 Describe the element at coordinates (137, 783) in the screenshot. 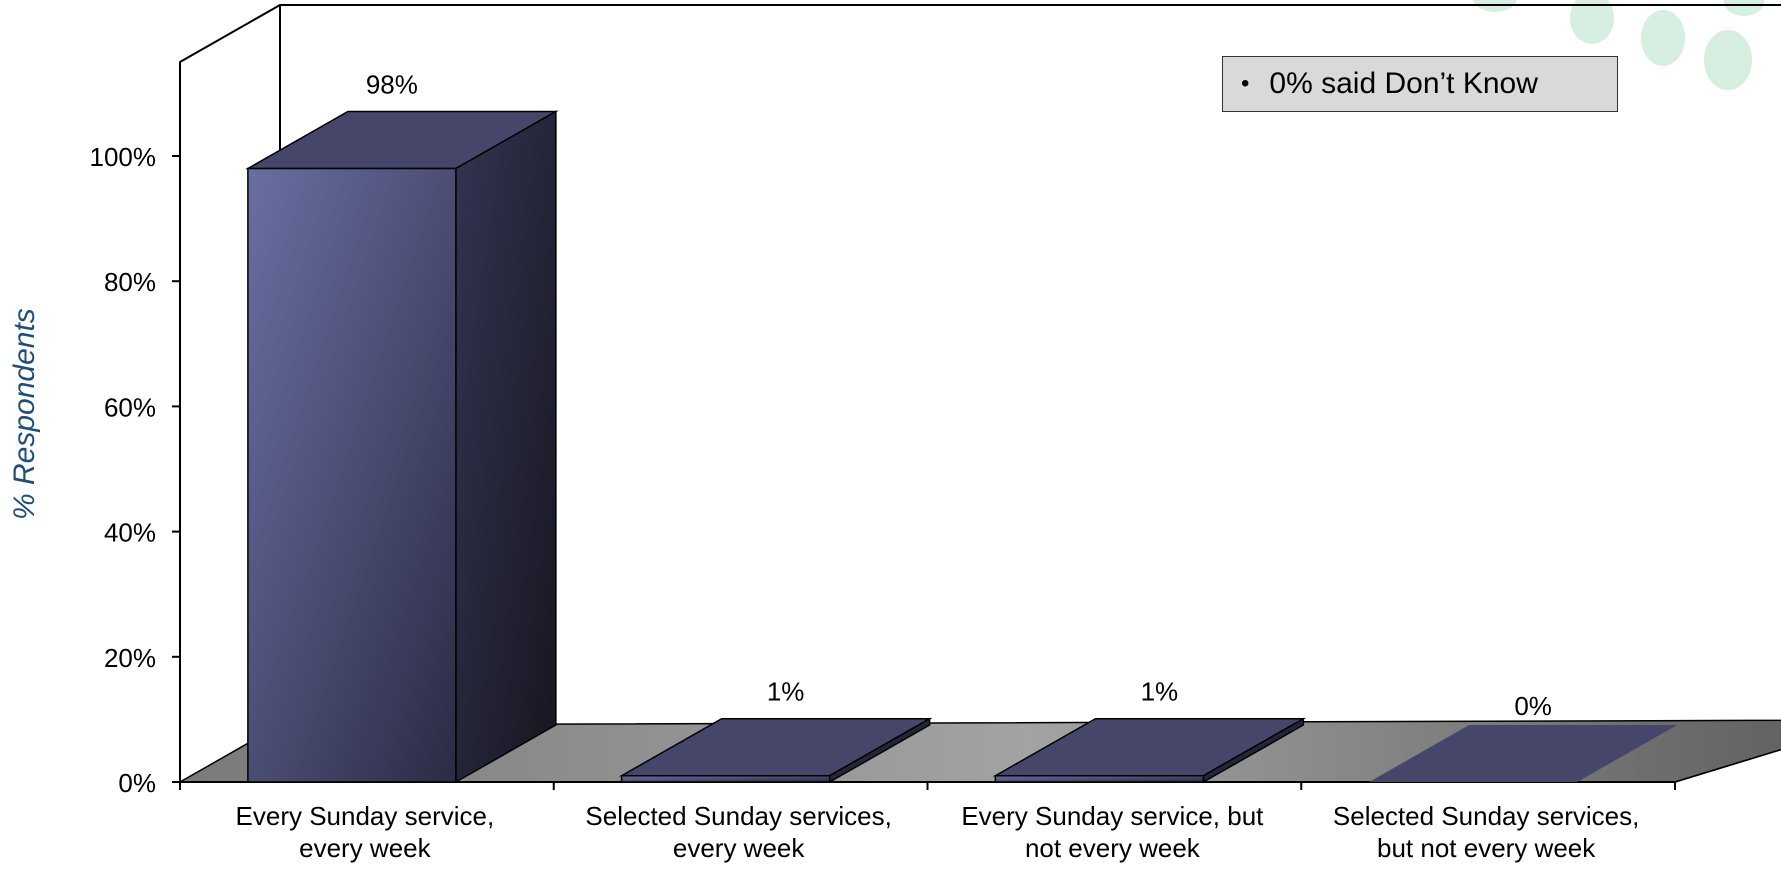

I see `y-tick-label: 0%` at that location.